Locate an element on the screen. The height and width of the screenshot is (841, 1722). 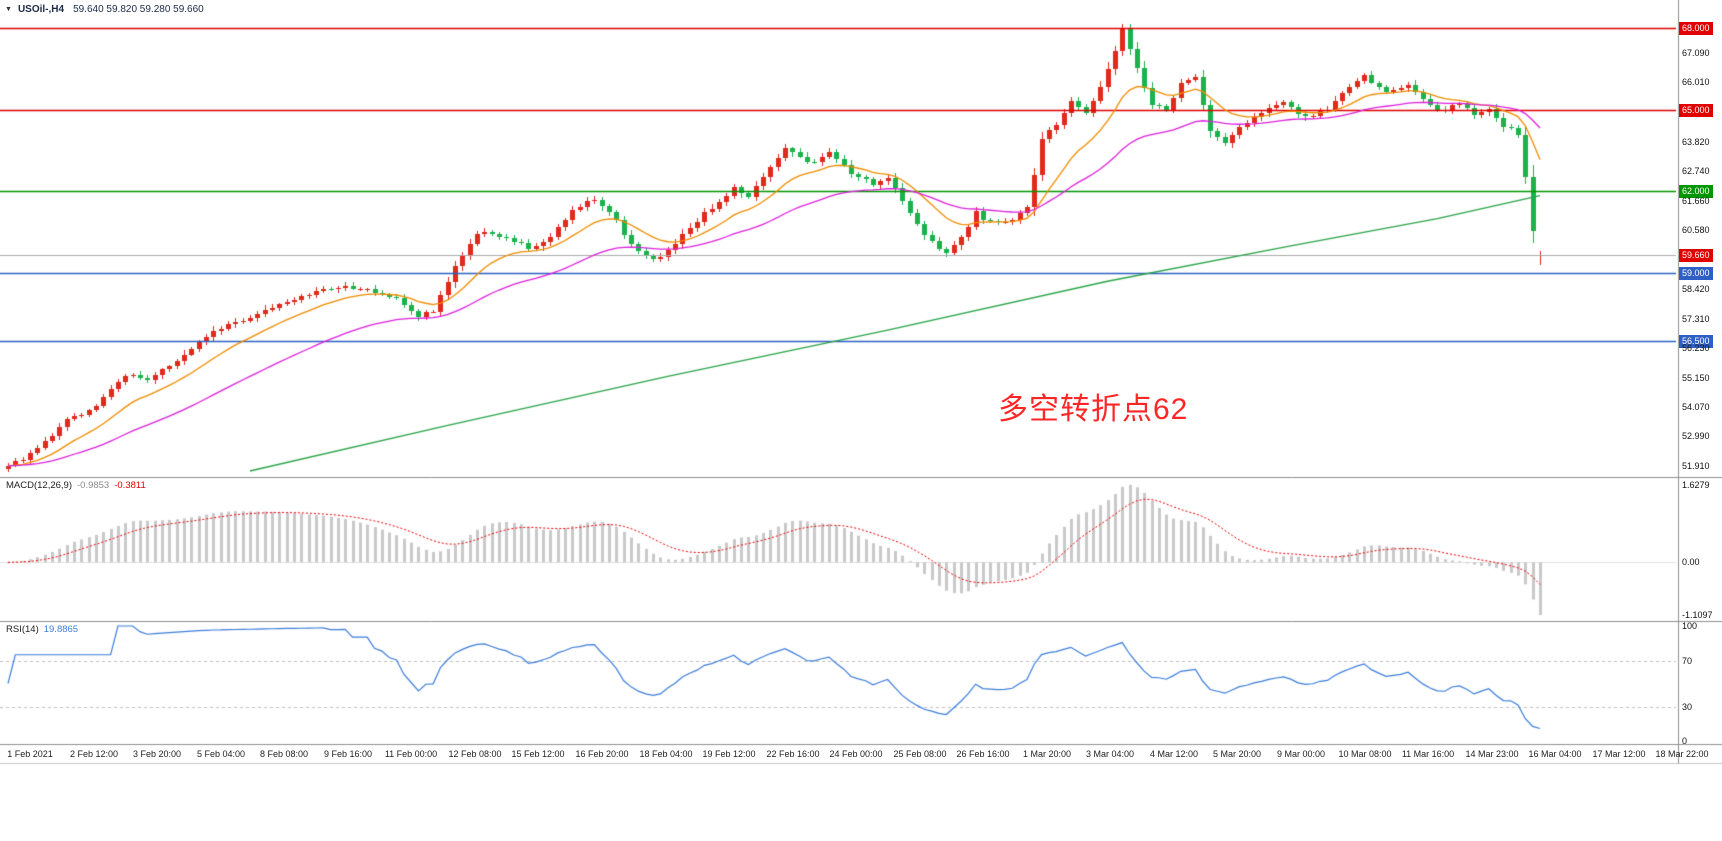
macd-name-label: MACD(12,26,9) is located at coordinates (39, 485).